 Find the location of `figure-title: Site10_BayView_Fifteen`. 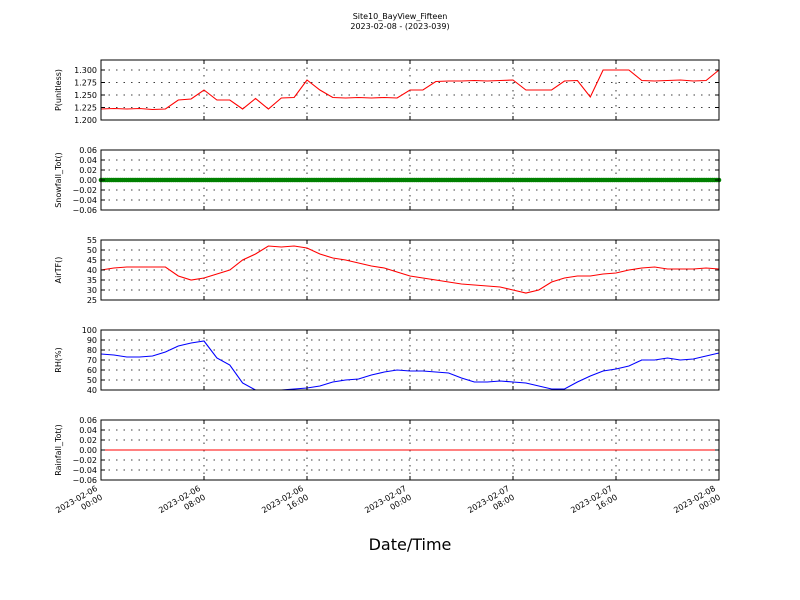

figure-title: Site10_BayView_Fifteen is located at coordinates (400, 16).